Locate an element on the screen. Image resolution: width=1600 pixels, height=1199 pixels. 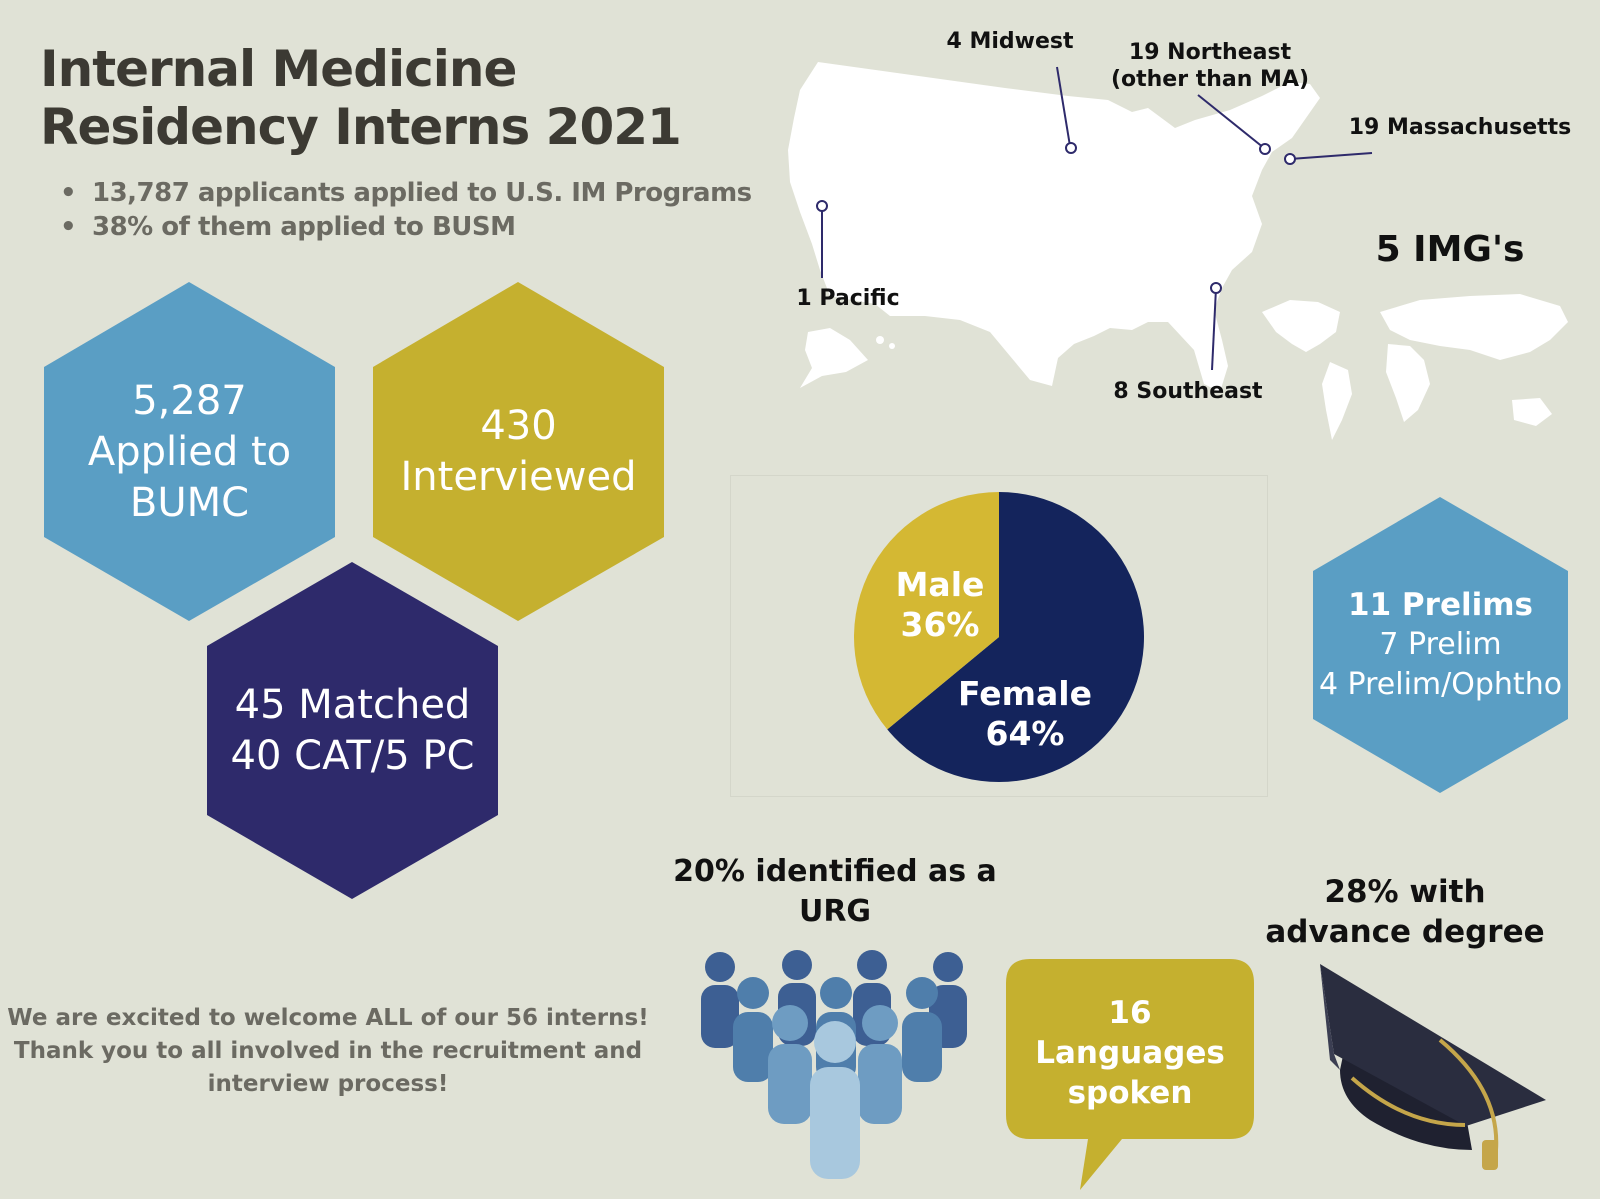
matched-count: 45 Matched is located at coordinates (352, 704).